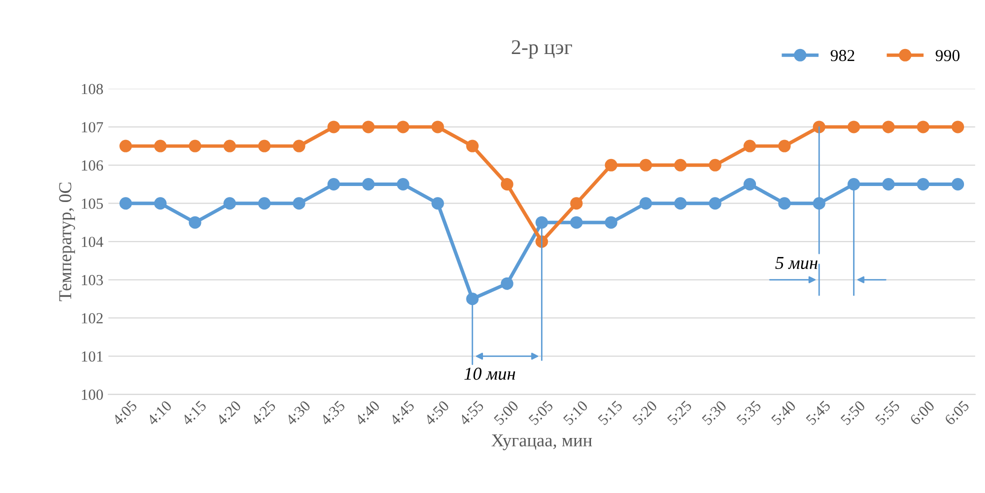 This screenshot has width=985, height=493. What do you see at coordinates (471, 413) in the screenshot?
I see `x-tick-label: 4:55` at bounding box center [471, 413].